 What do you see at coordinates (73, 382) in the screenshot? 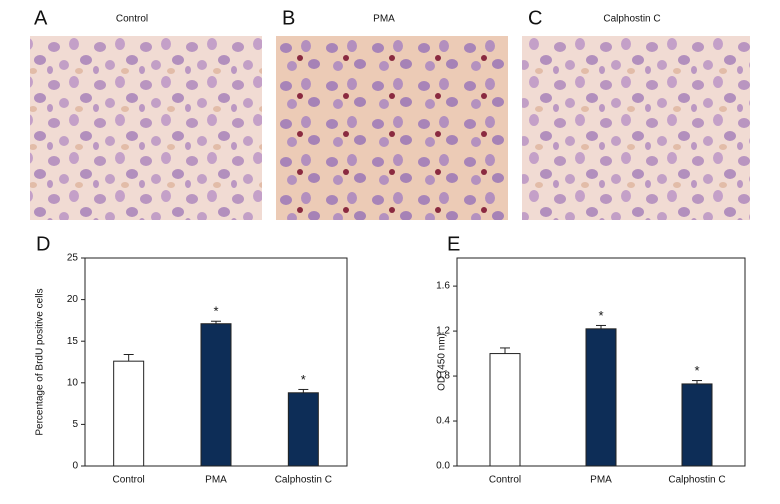
I see `y-tick-label: 10` at bounding box center [73, 382].